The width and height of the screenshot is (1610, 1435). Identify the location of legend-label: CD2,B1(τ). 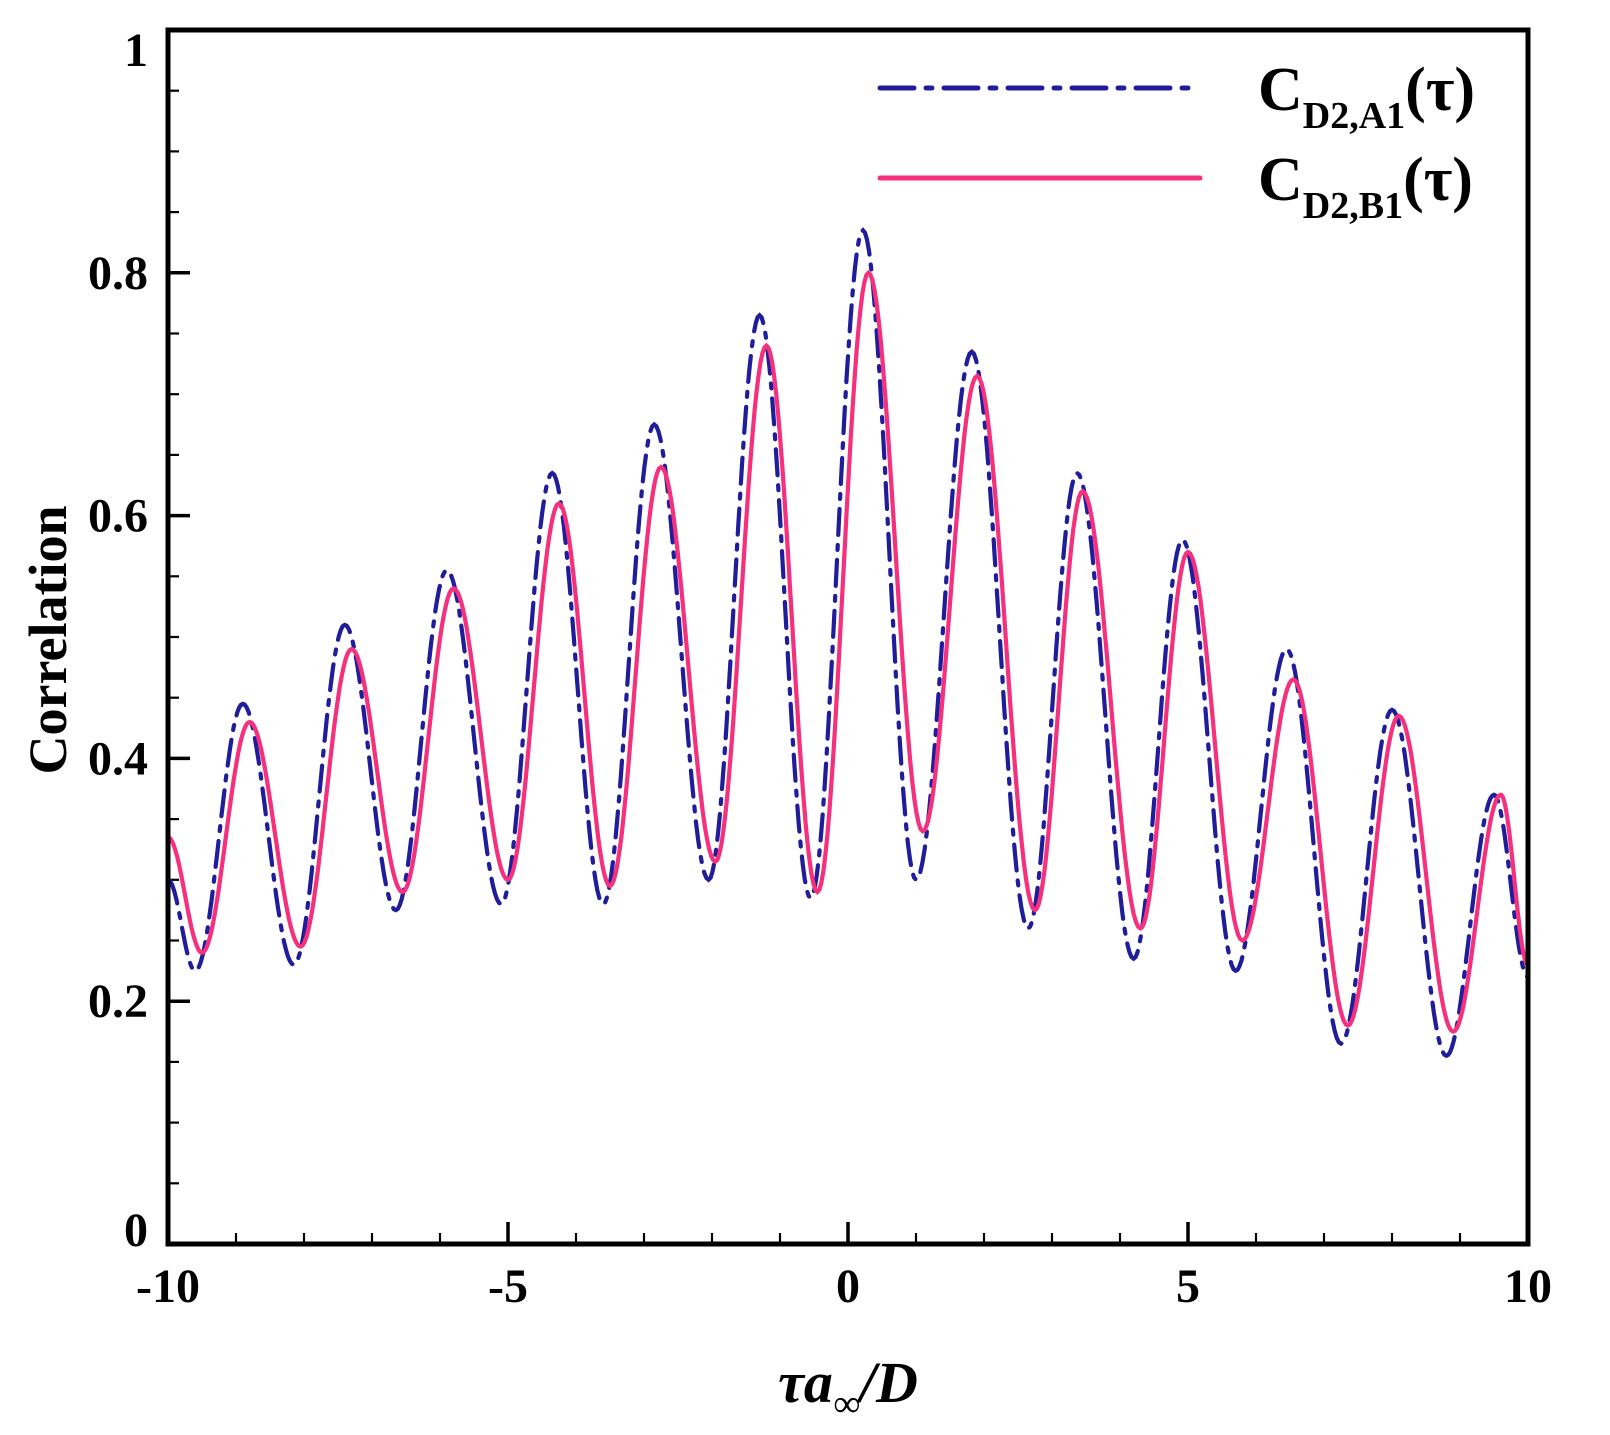
(1365, 186).